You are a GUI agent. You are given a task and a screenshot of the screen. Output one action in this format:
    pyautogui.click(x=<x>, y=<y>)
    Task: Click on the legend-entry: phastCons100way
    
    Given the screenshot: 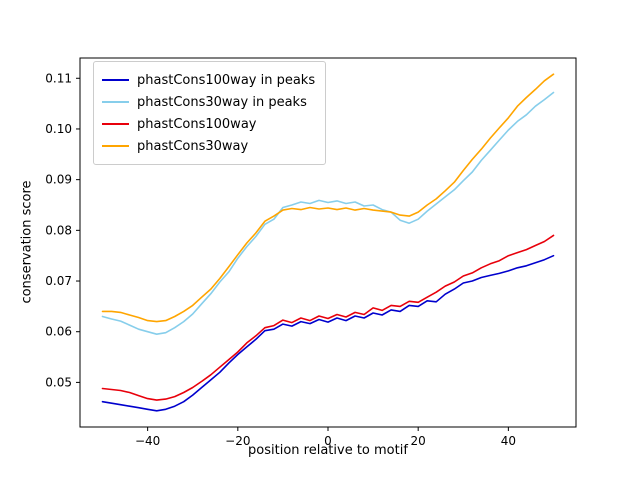 What is the action you would take?
    pyautogui.click(x=208, y=124)
    